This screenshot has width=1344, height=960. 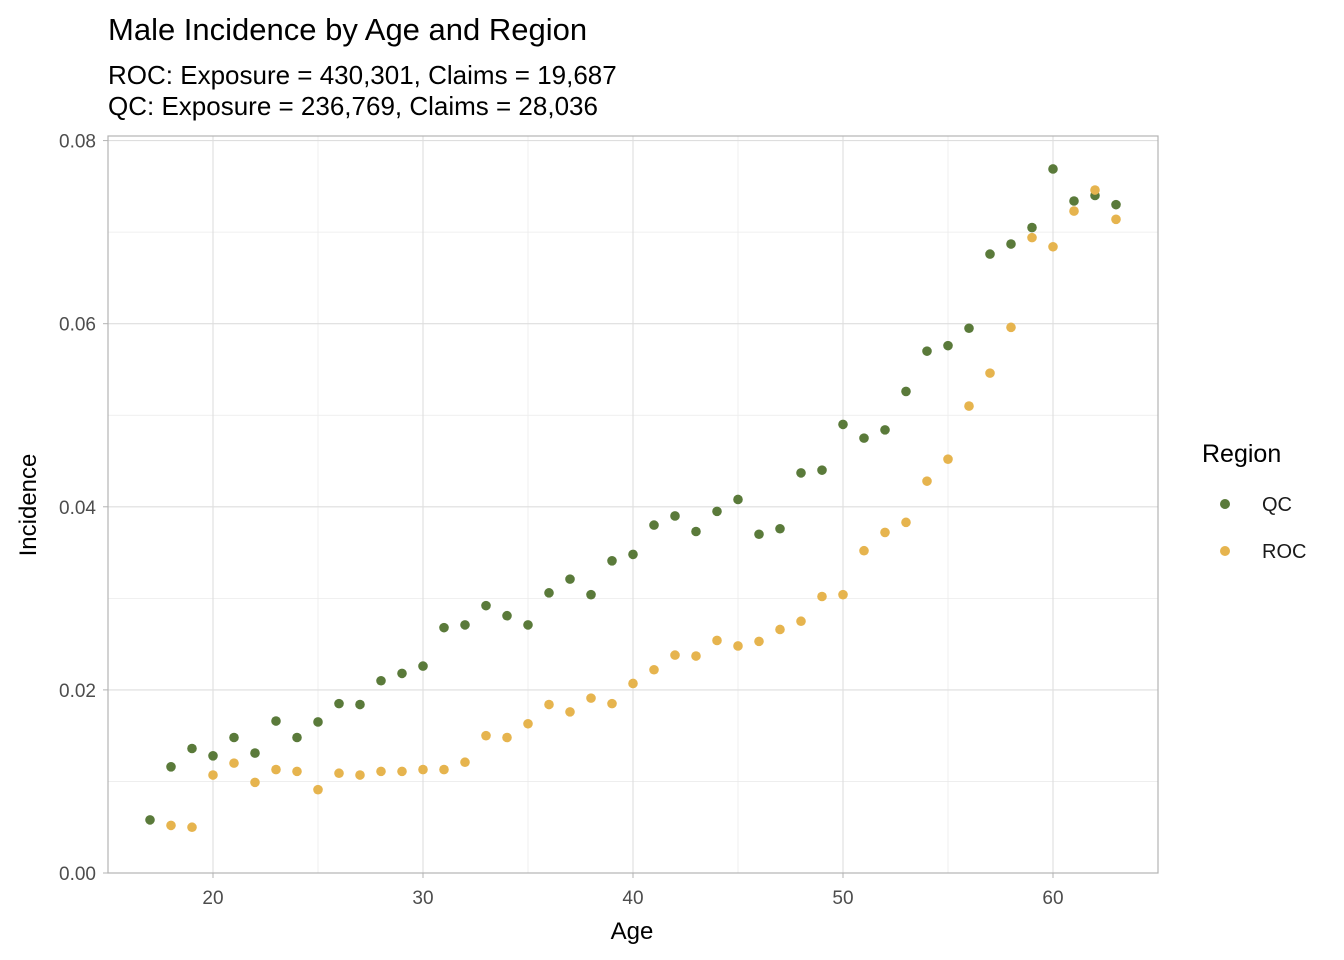 I want to click on x-tick-label: 60, so click(x=1052, y=898).